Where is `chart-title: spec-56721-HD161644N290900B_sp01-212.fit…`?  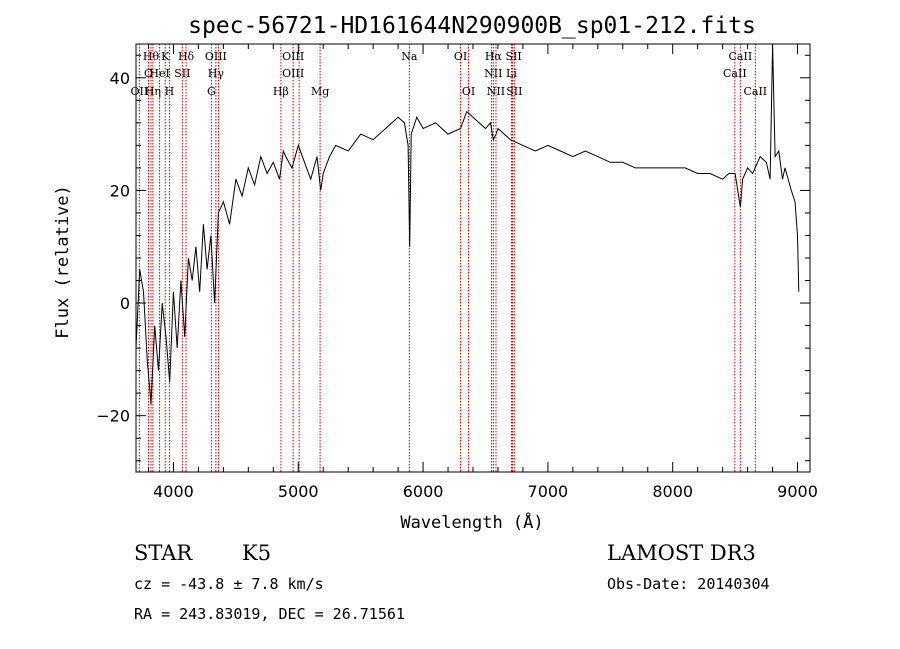 chart-title: spec-56721-HD161644N290900B_sp01-212.fit… is located at coordinates (472, 26).